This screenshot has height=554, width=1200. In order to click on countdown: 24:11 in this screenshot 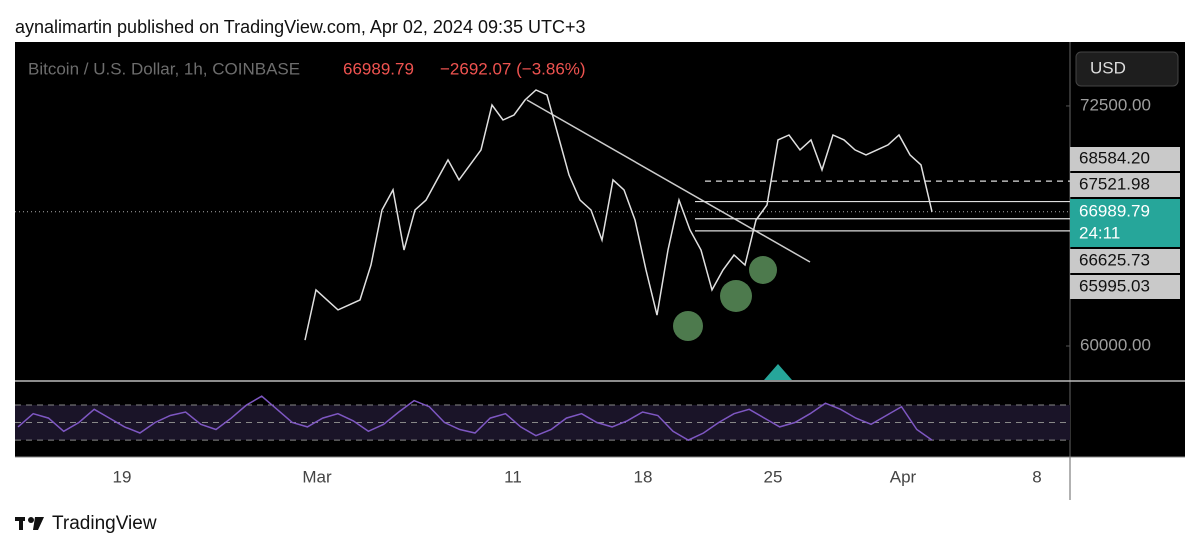, I will do `click(1099, 232)`.